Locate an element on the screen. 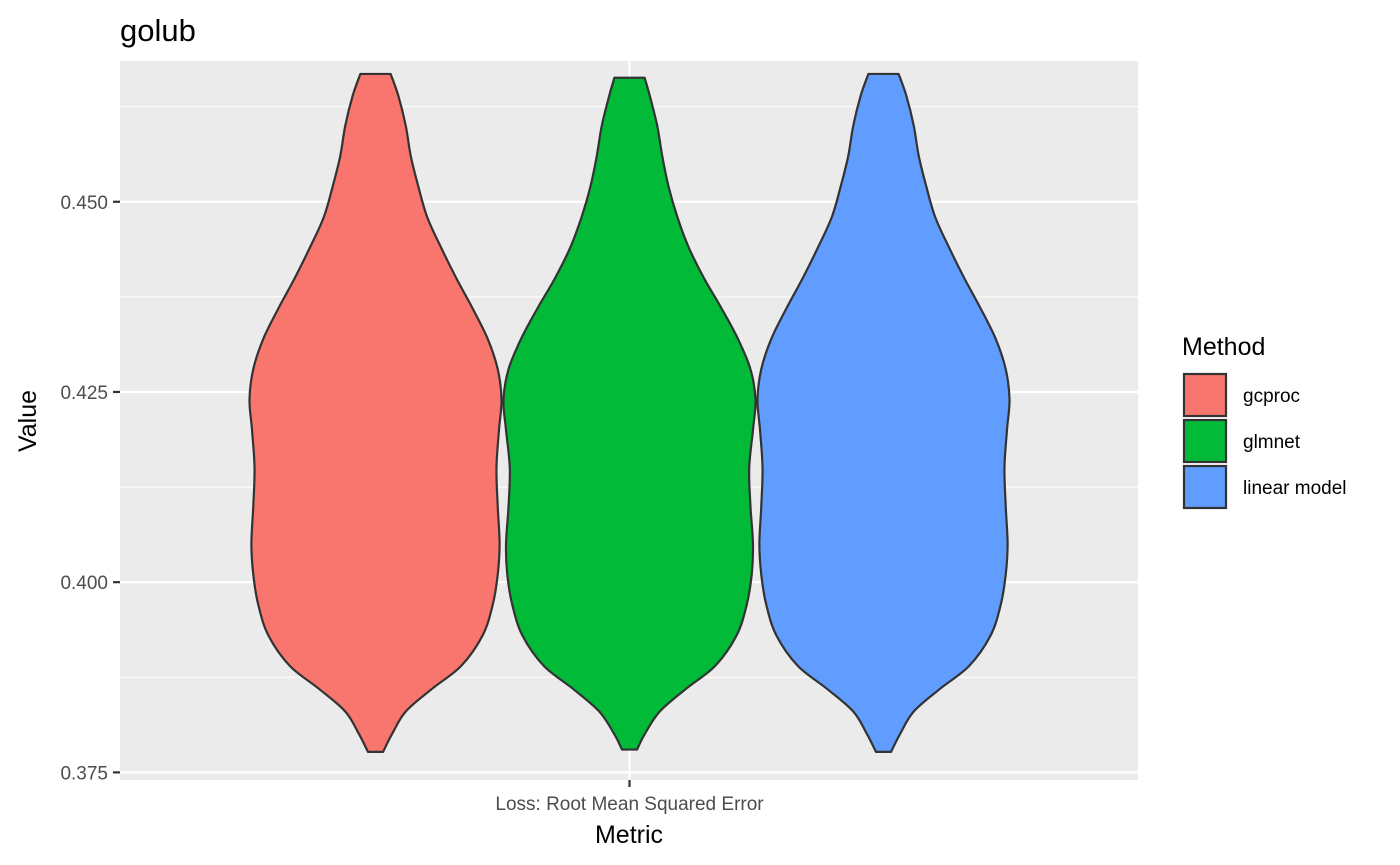 The image size is (1400, 865). x-axis-title: Metric is located at coordinates (629, 835).